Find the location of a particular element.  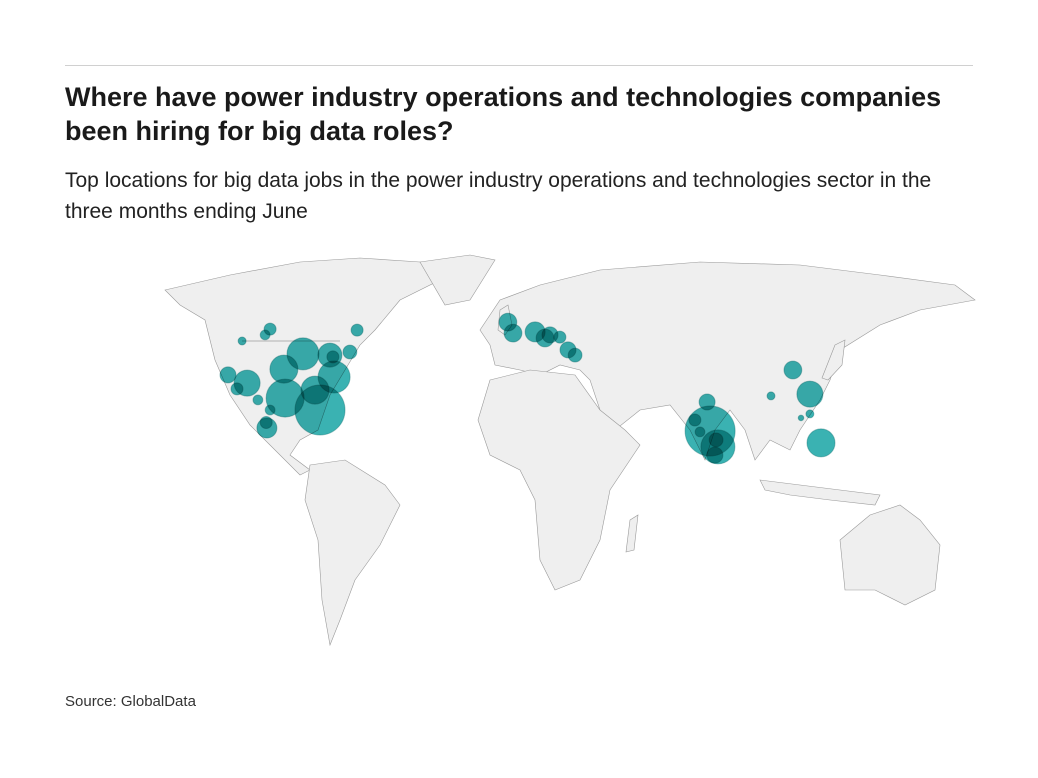

eurasia-landmass is located at coordinates (727, 361).